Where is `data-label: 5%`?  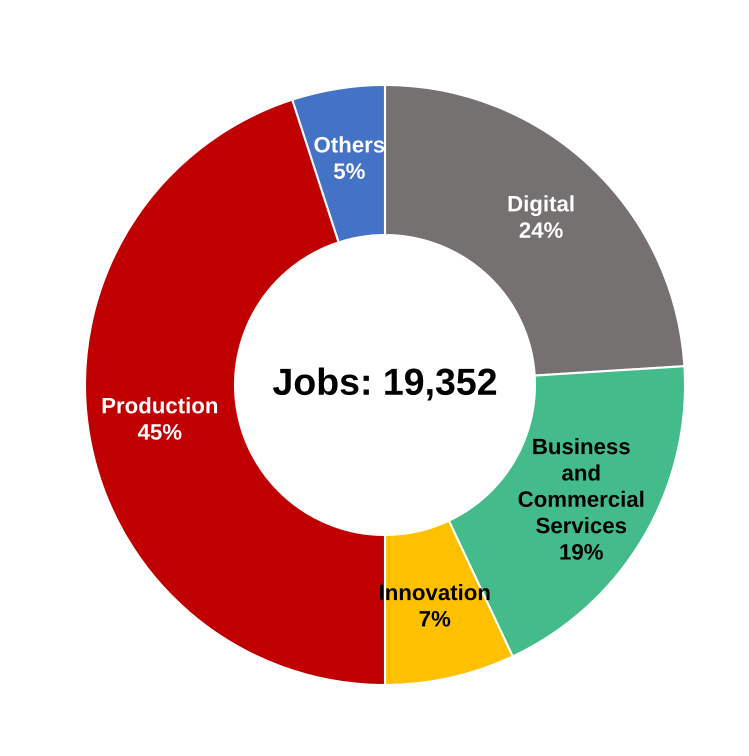
data-label: 5% is located at coordinates (349, 171).